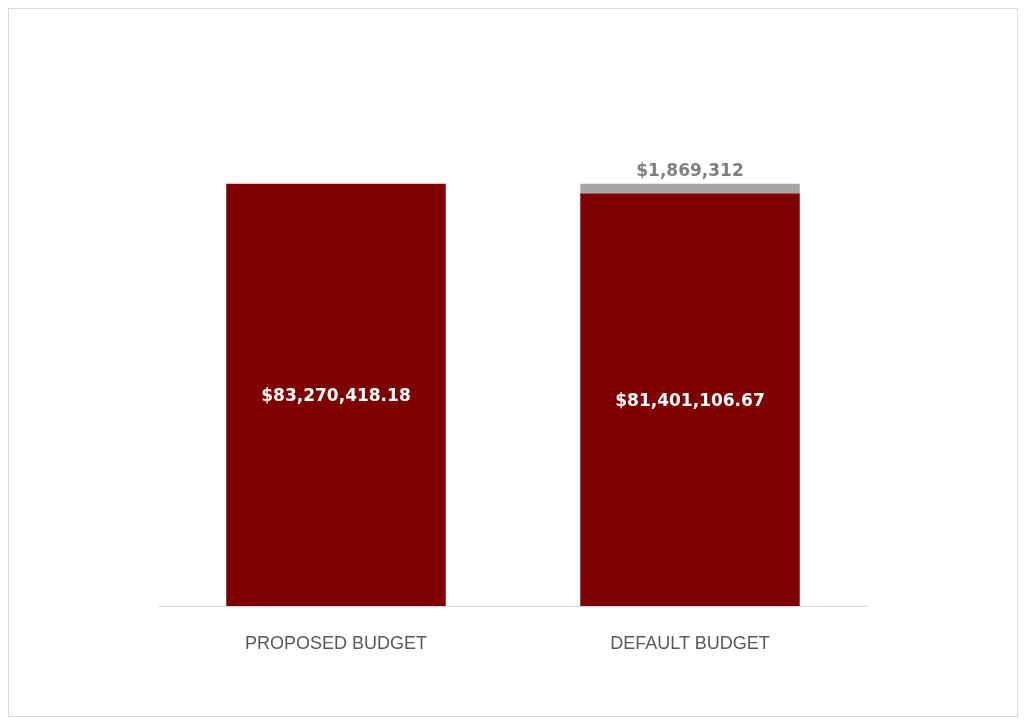 This screenshot has height=725, width=1026. I want to click on data-label: $81,401,106.67, so click(690, 399).